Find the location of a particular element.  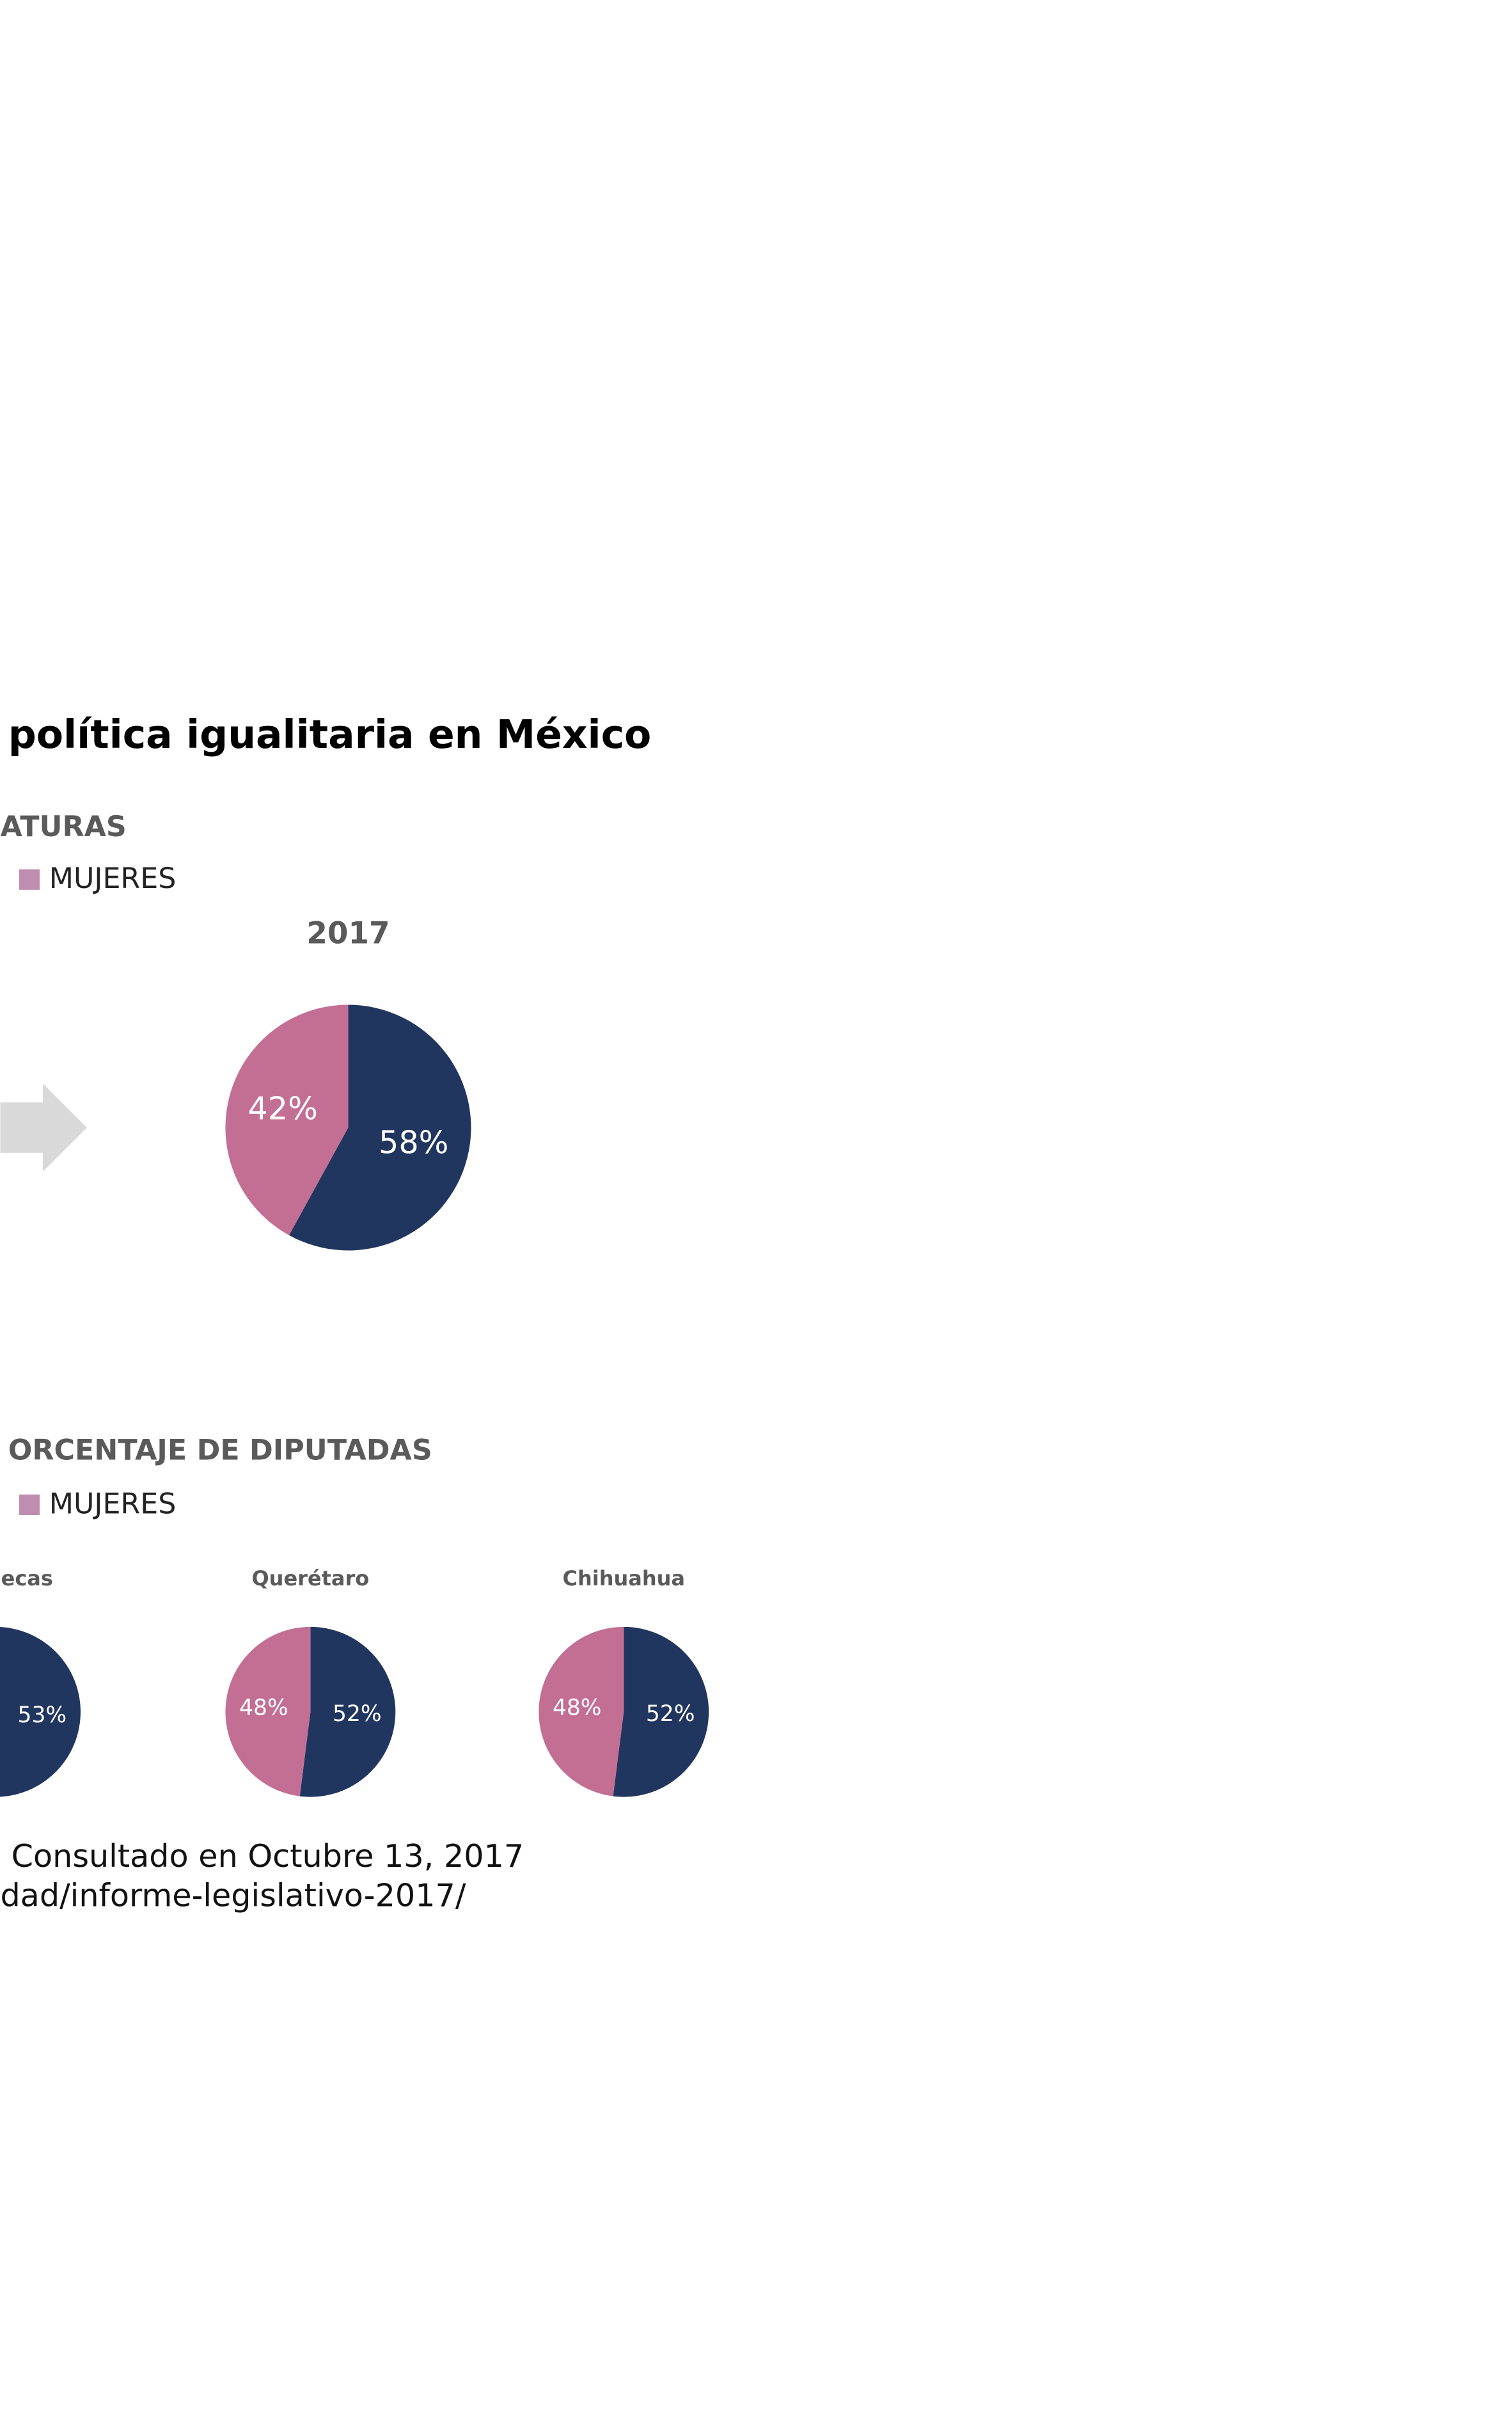

subtitle: ATURAS is located at coordinates (63, 827).